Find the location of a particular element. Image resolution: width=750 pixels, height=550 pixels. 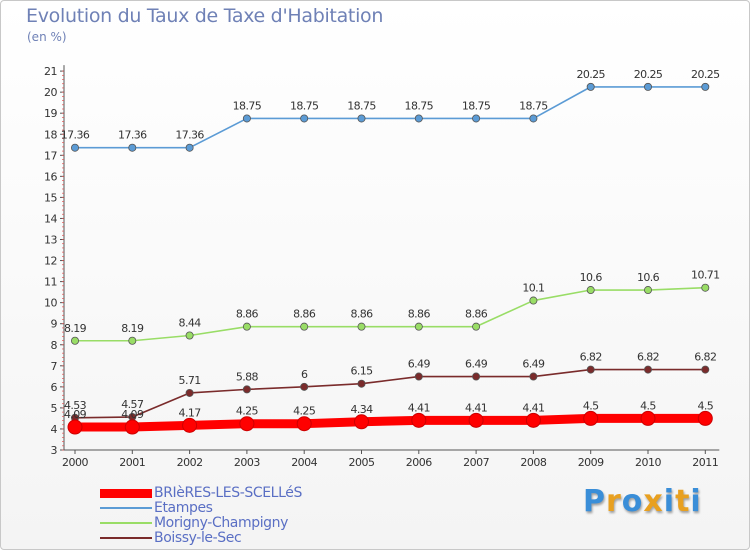

logo-letter: P is located at coordinates (594, 501).